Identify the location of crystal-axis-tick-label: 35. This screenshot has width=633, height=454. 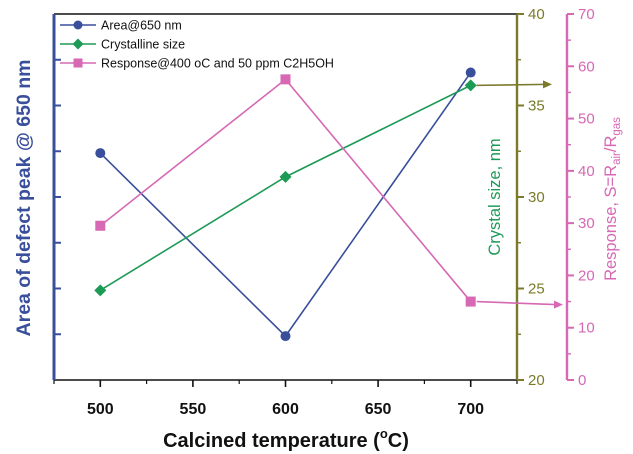
(536, 106).